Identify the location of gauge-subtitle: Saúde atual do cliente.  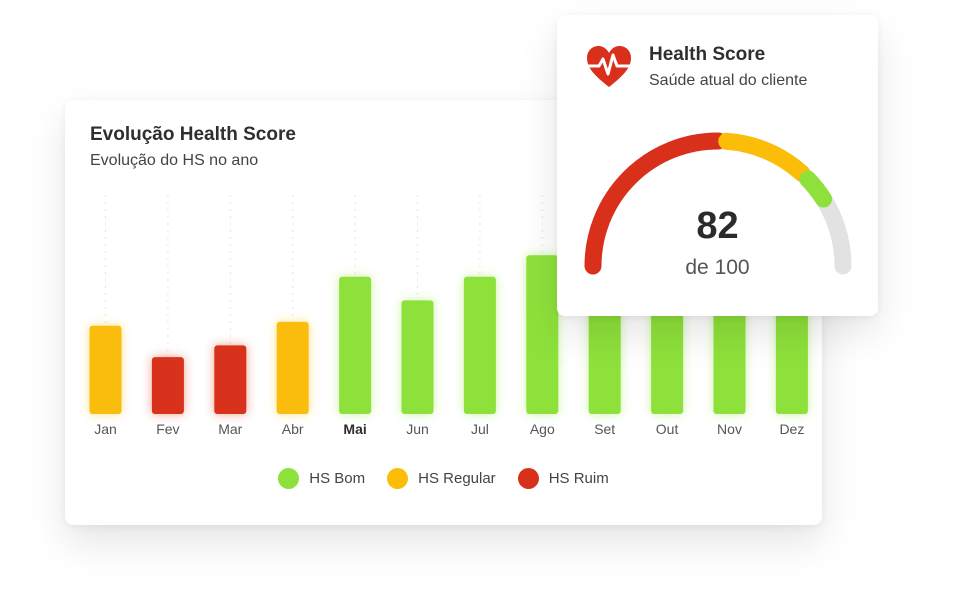
(728, 80).